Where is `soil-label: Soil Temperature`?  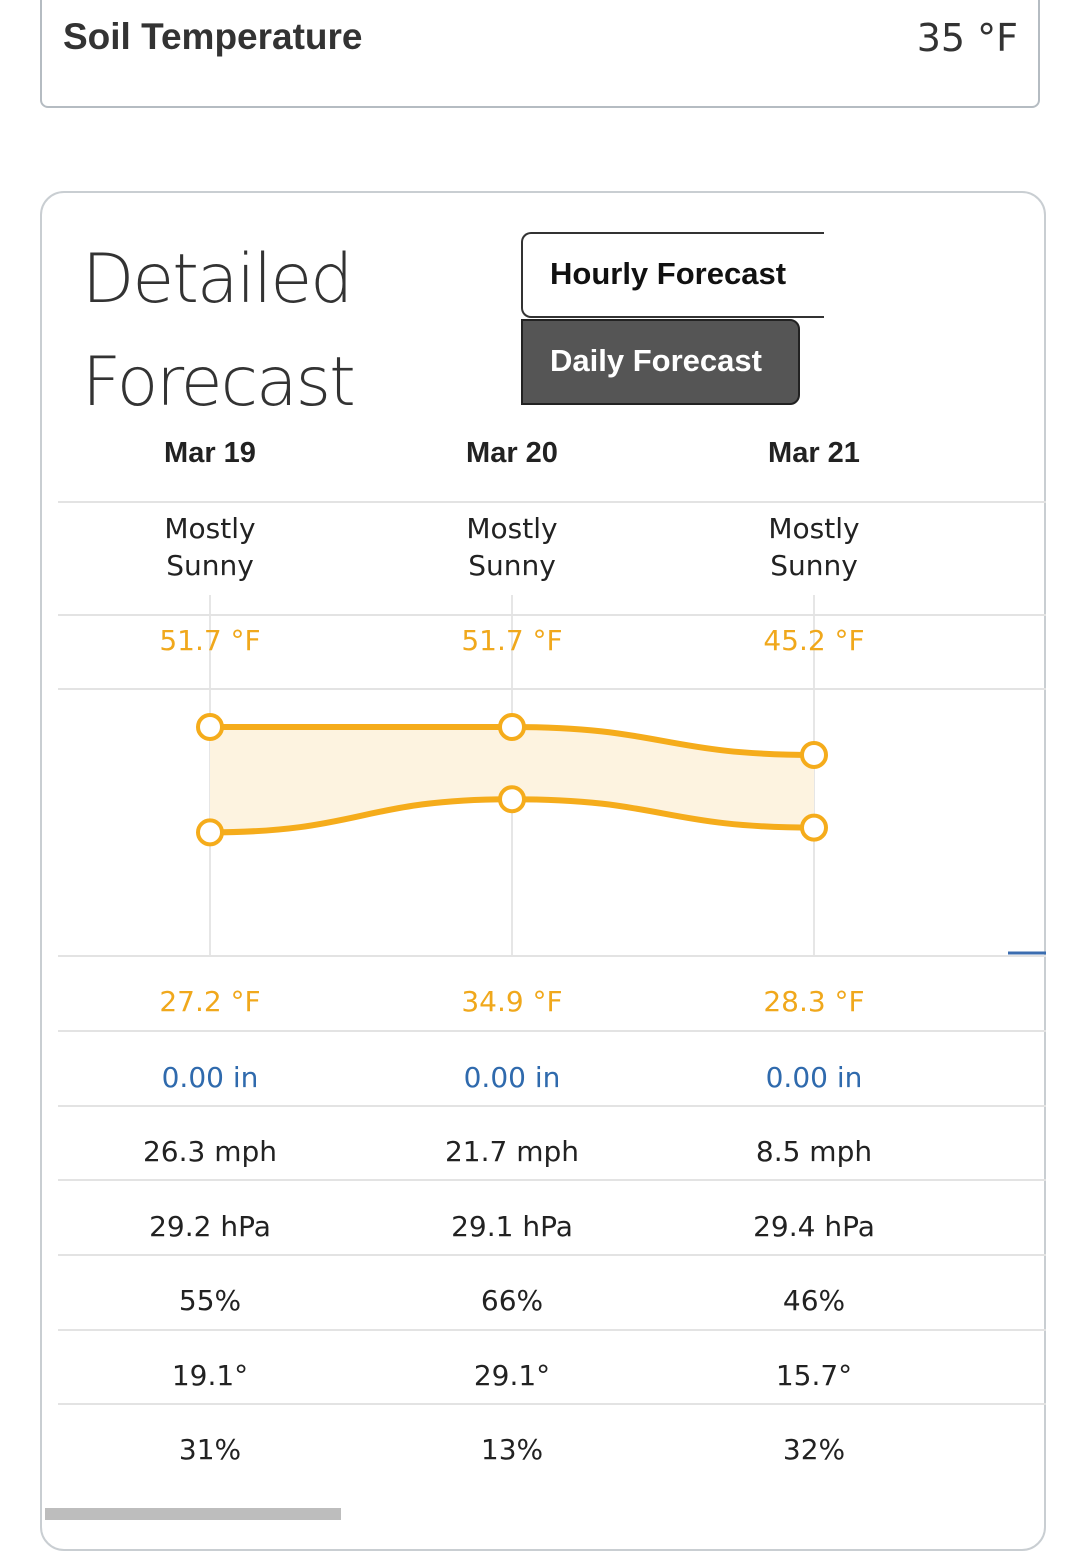 soil-label: Soil Temperature is located at coordinates (213, 36).